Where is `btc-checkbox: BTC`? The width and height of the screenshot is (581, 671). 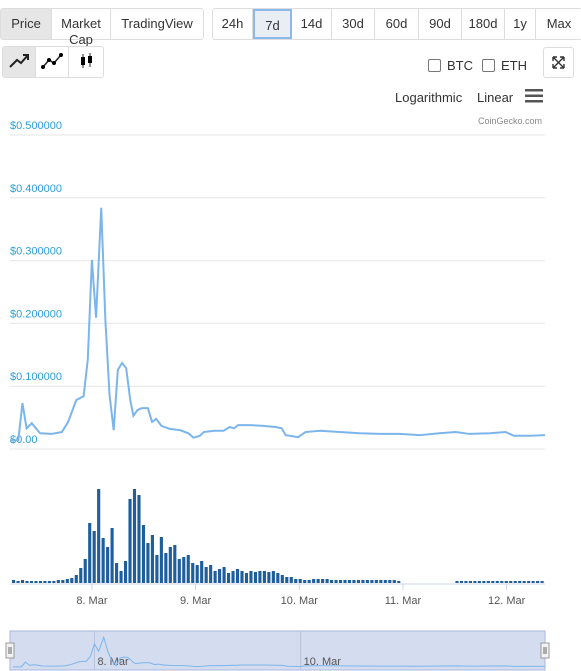 btc-checkbox: BTC is located at coordinates (450, 65).